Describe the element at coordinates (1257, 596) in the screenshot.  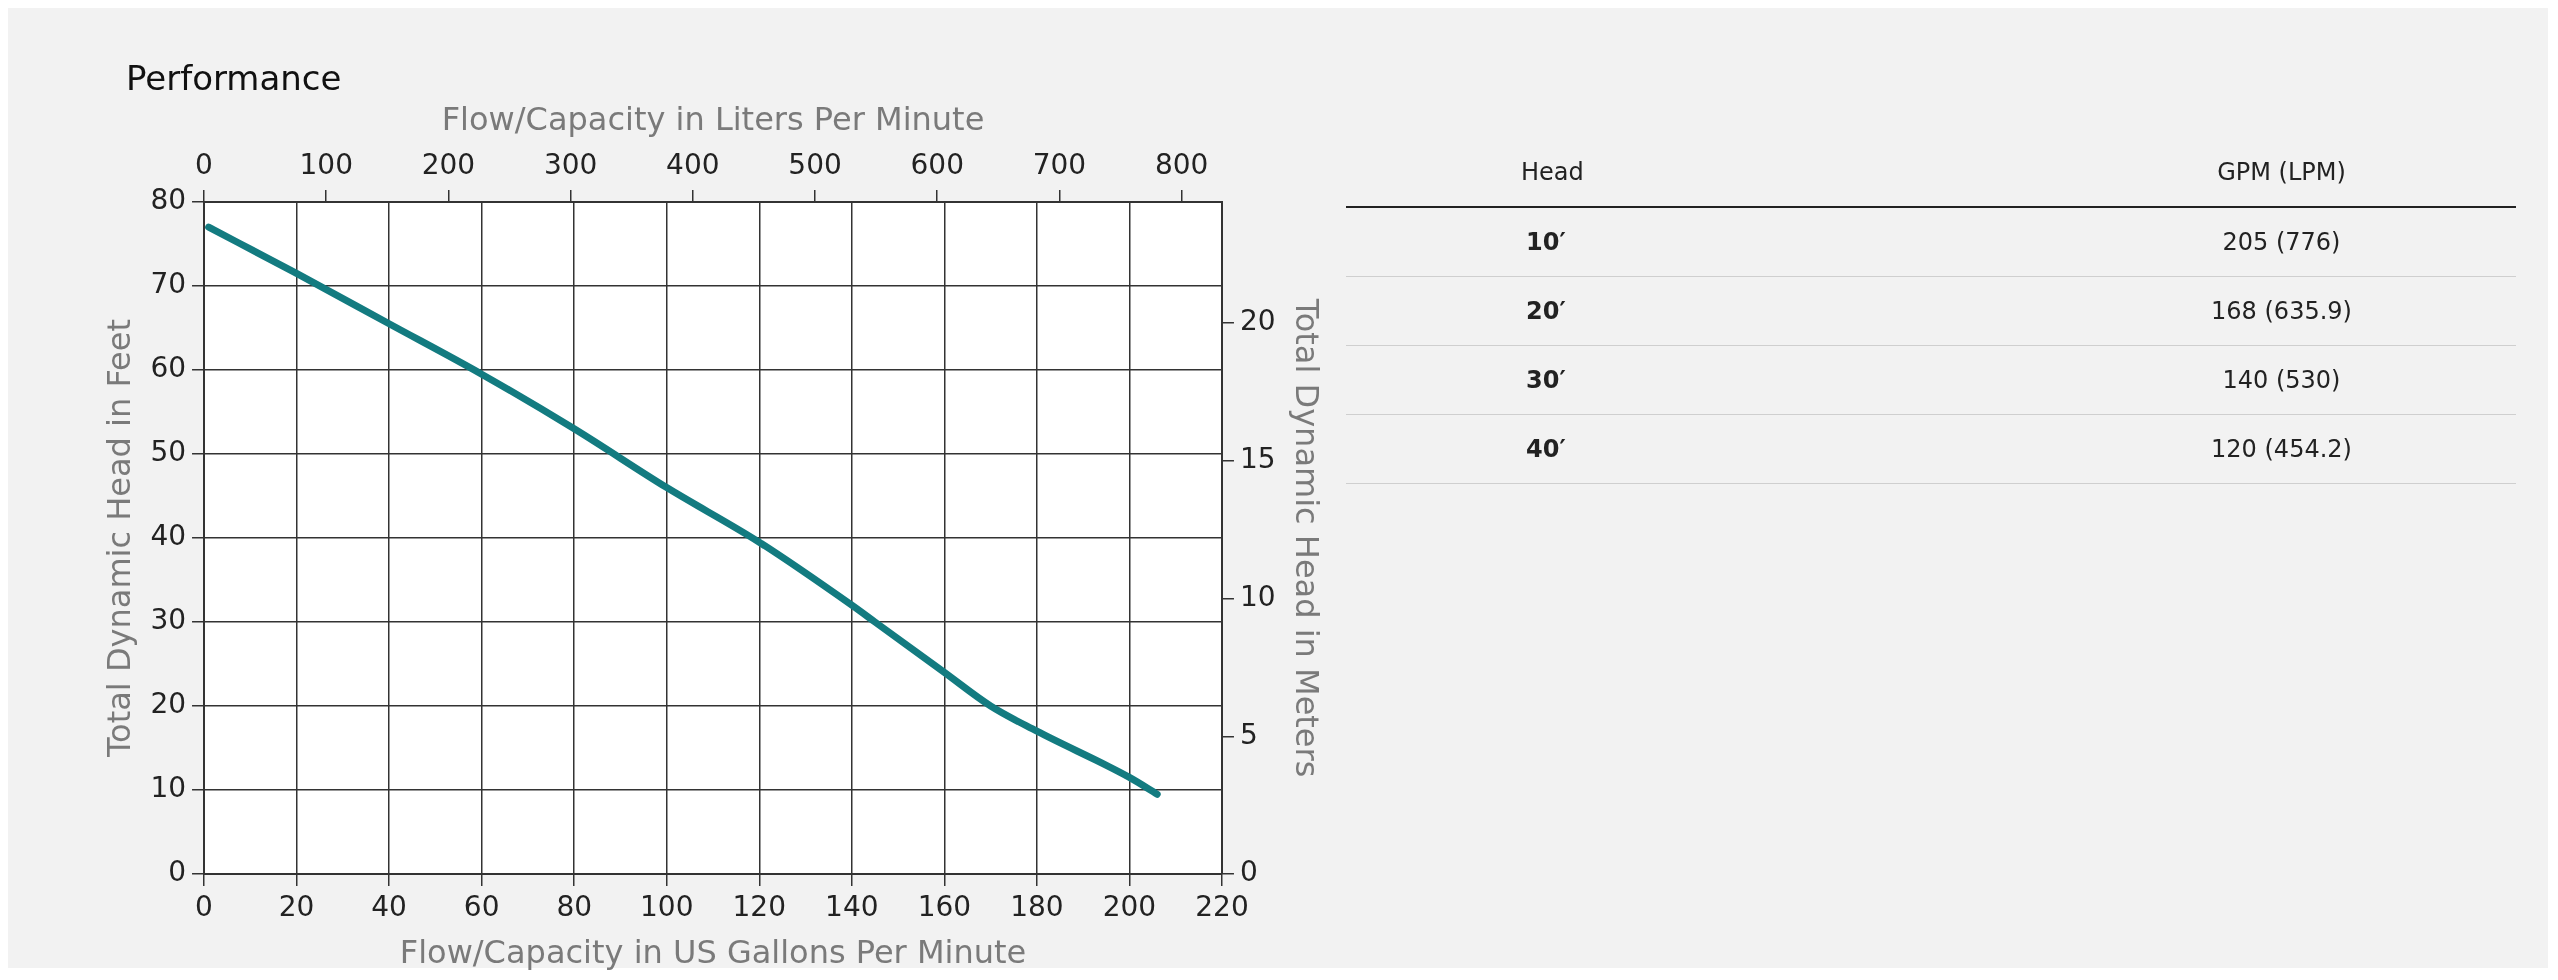
I see `y2-tick-label: 10` at that location.